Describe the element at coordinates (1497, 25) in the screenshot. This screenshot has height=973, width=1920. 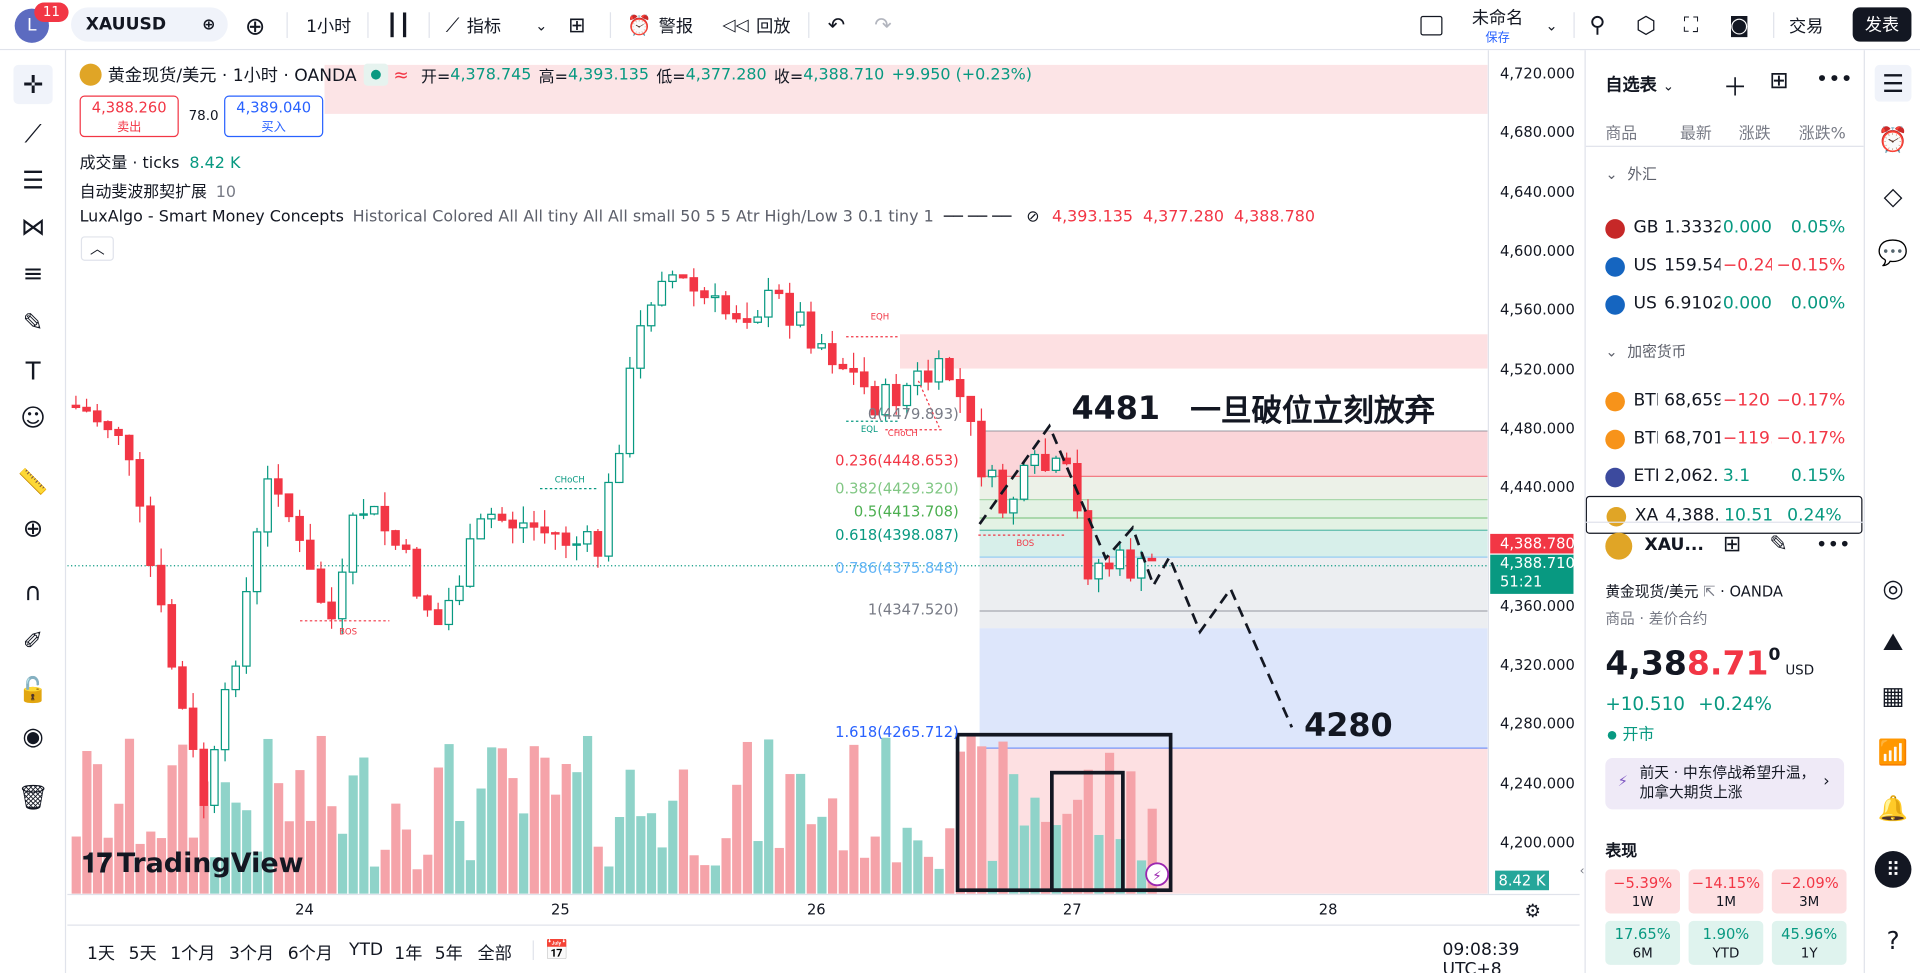
I see `layout-name: 未命名 保存` at that location.